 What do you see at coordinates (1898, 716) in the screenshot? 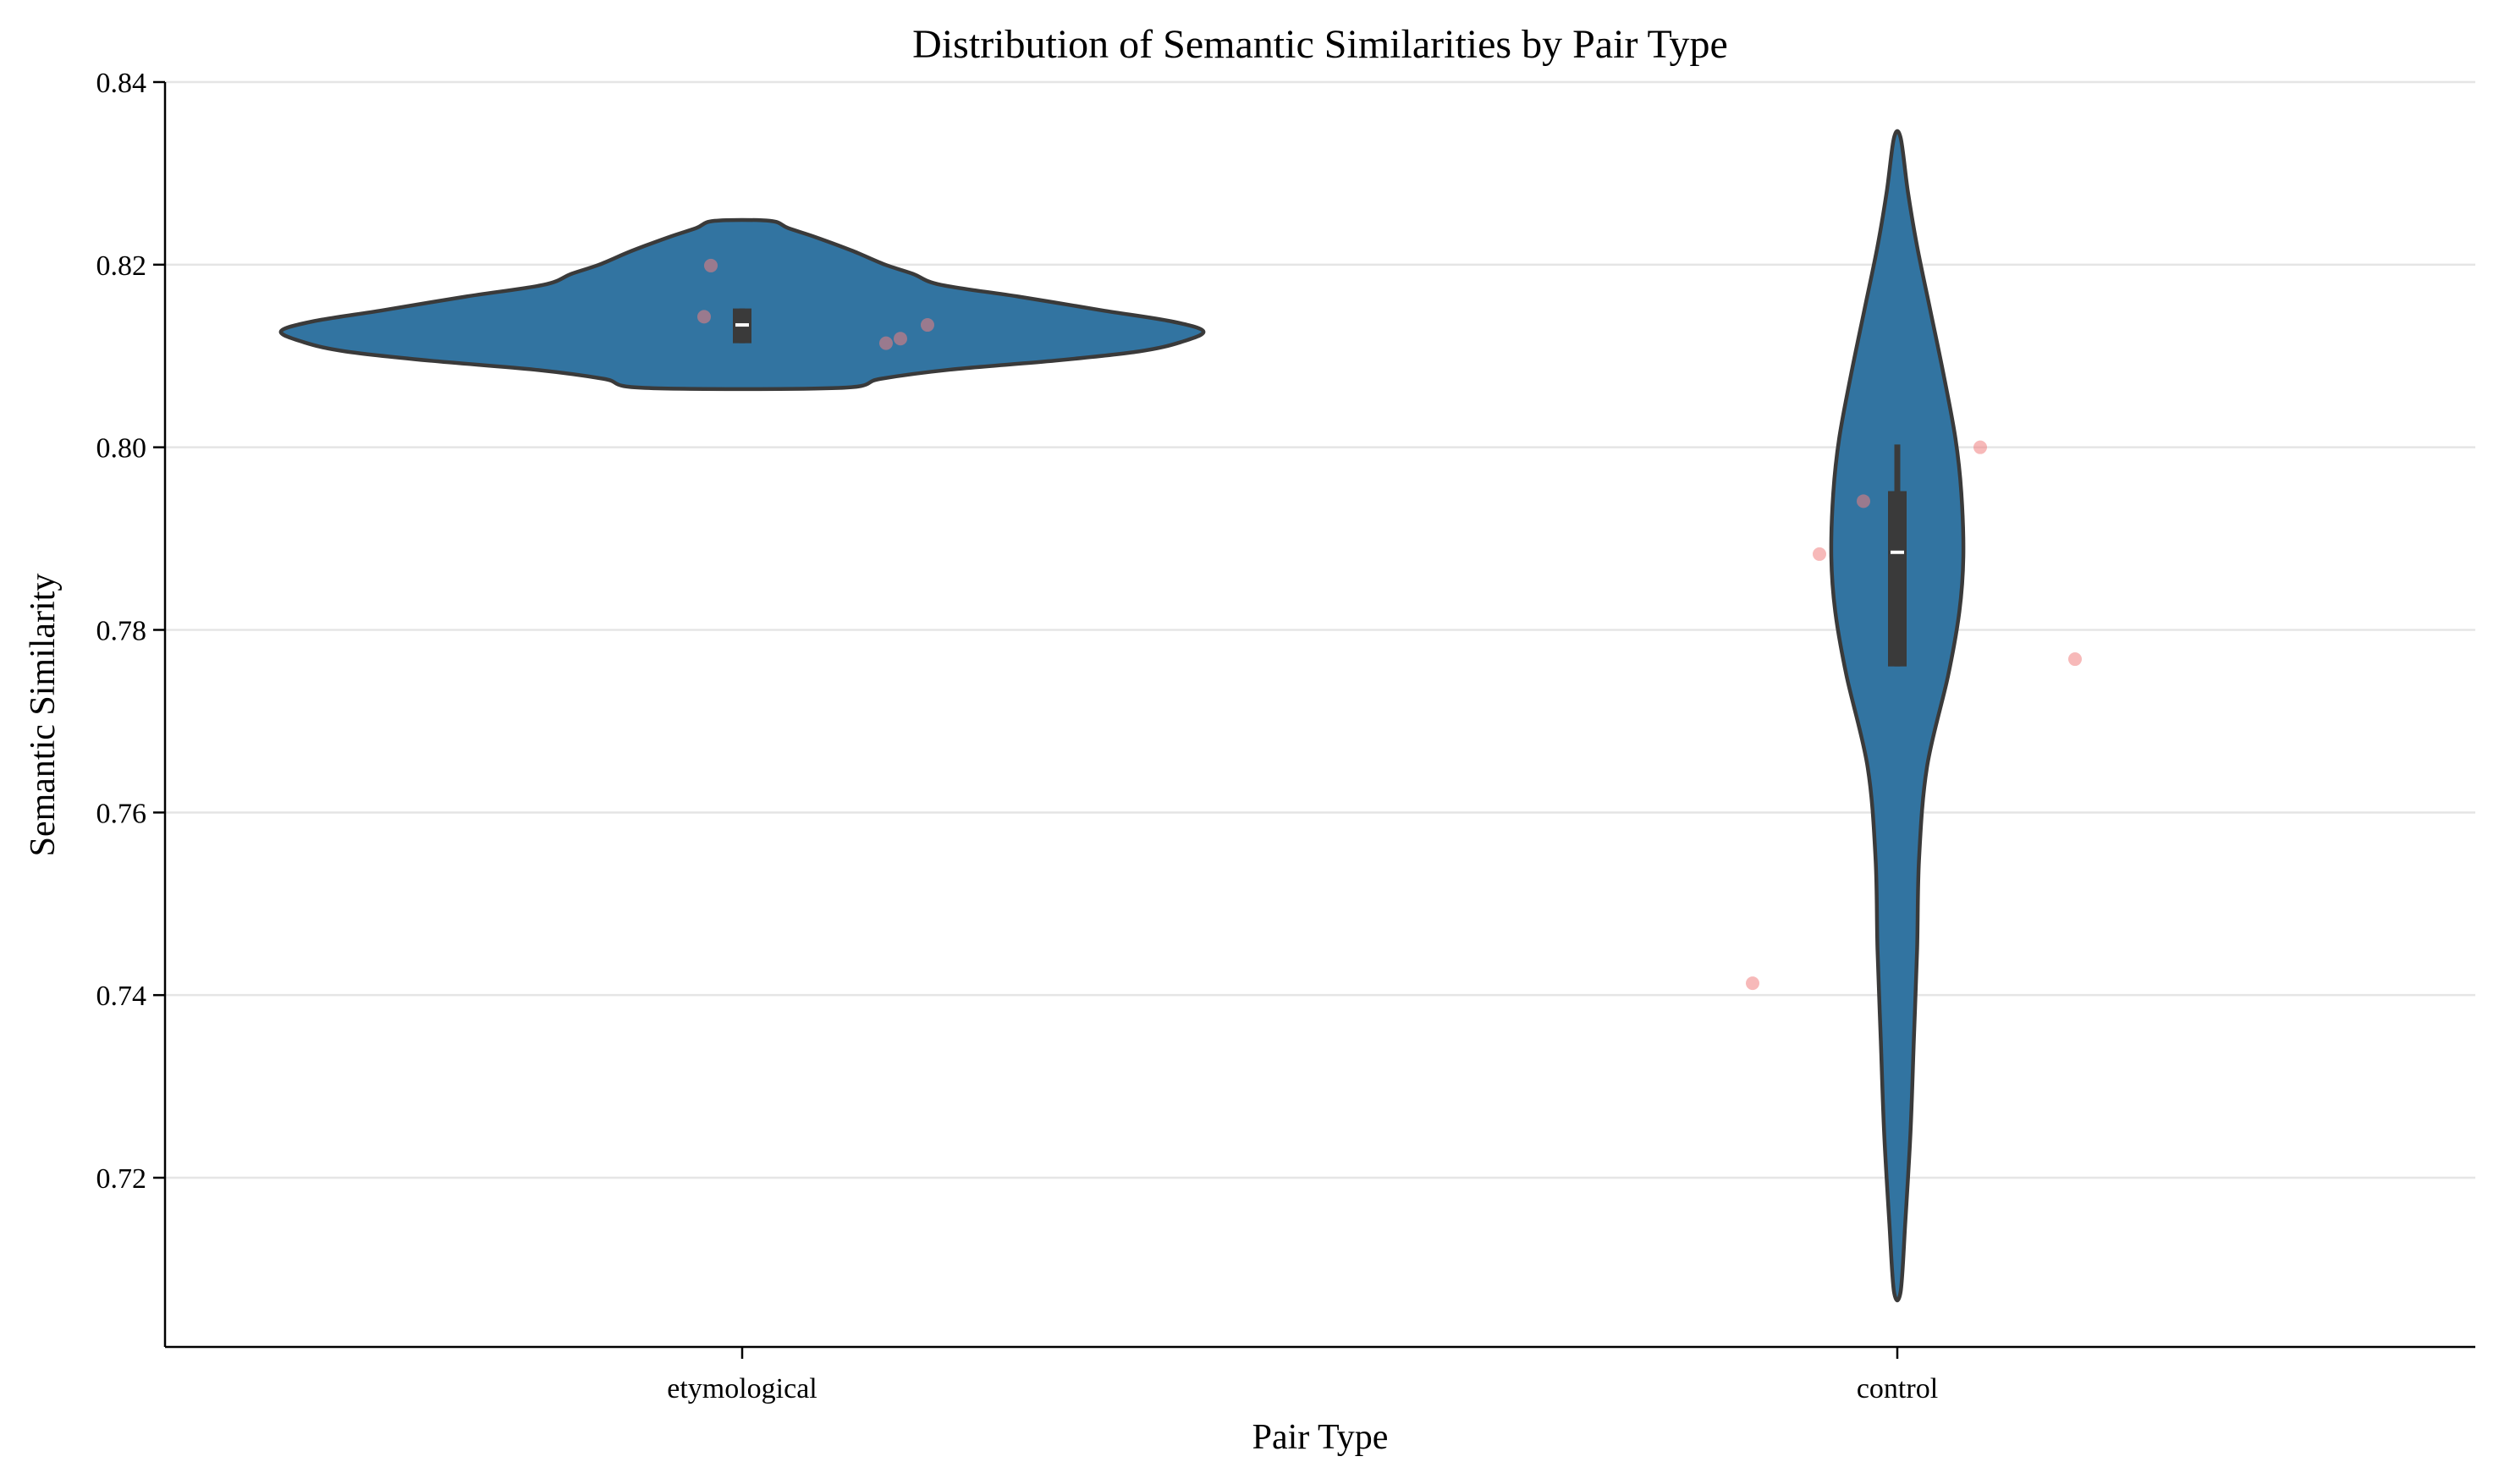
I see `violin-control` at bounding box center [1898, 716].